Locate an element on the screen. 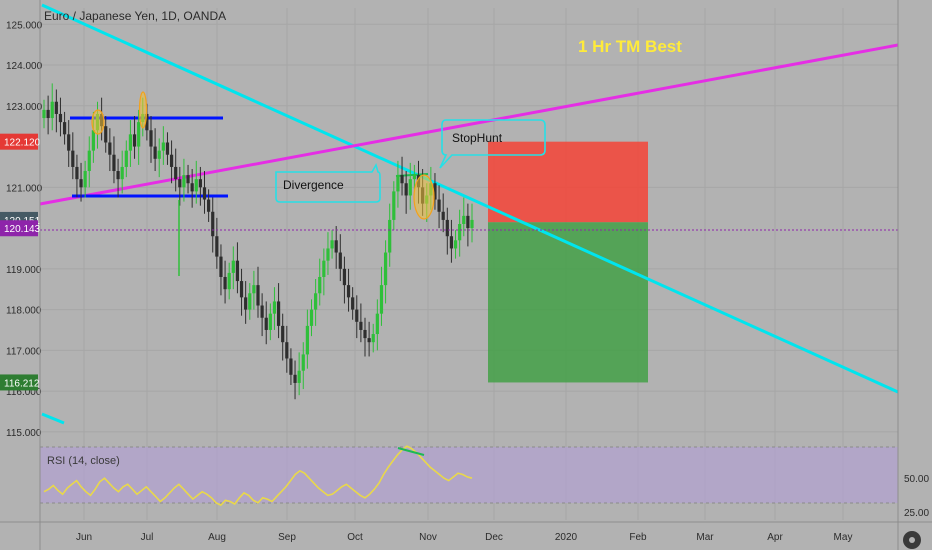 The width and height of the screenshot is (932, 550). rsi-label: RSI (14, close) is located at coordinates (83, 461).